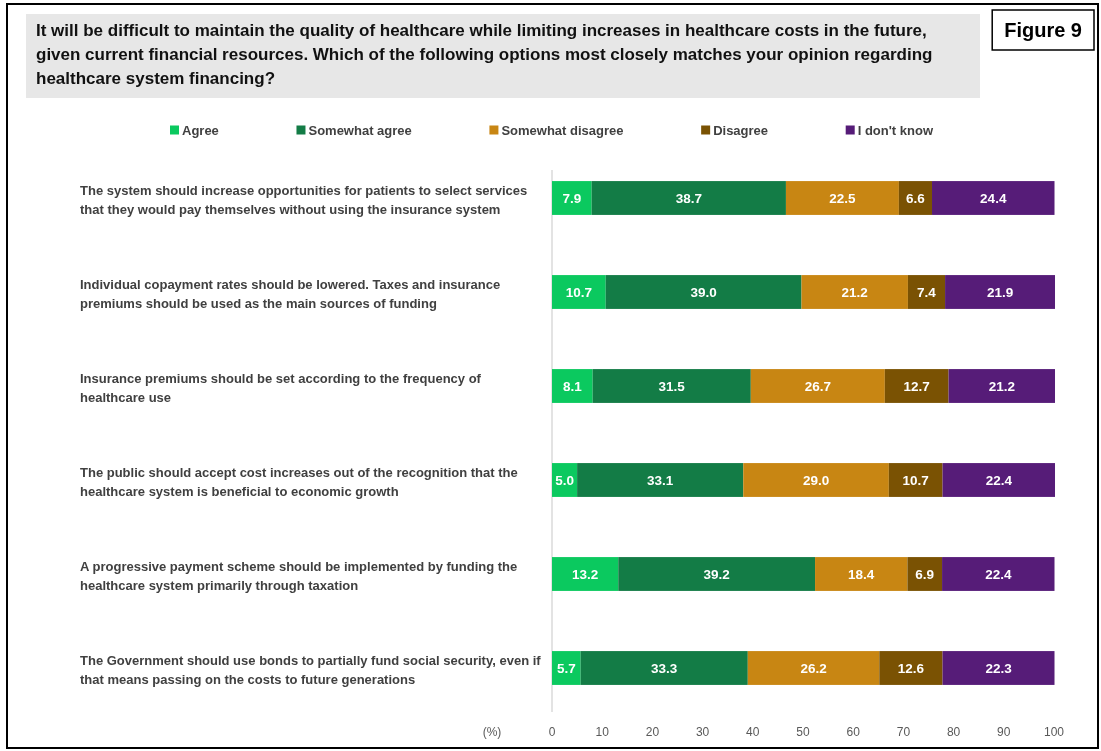  I want to click on x-tick-label: 50, so click(803, 732).